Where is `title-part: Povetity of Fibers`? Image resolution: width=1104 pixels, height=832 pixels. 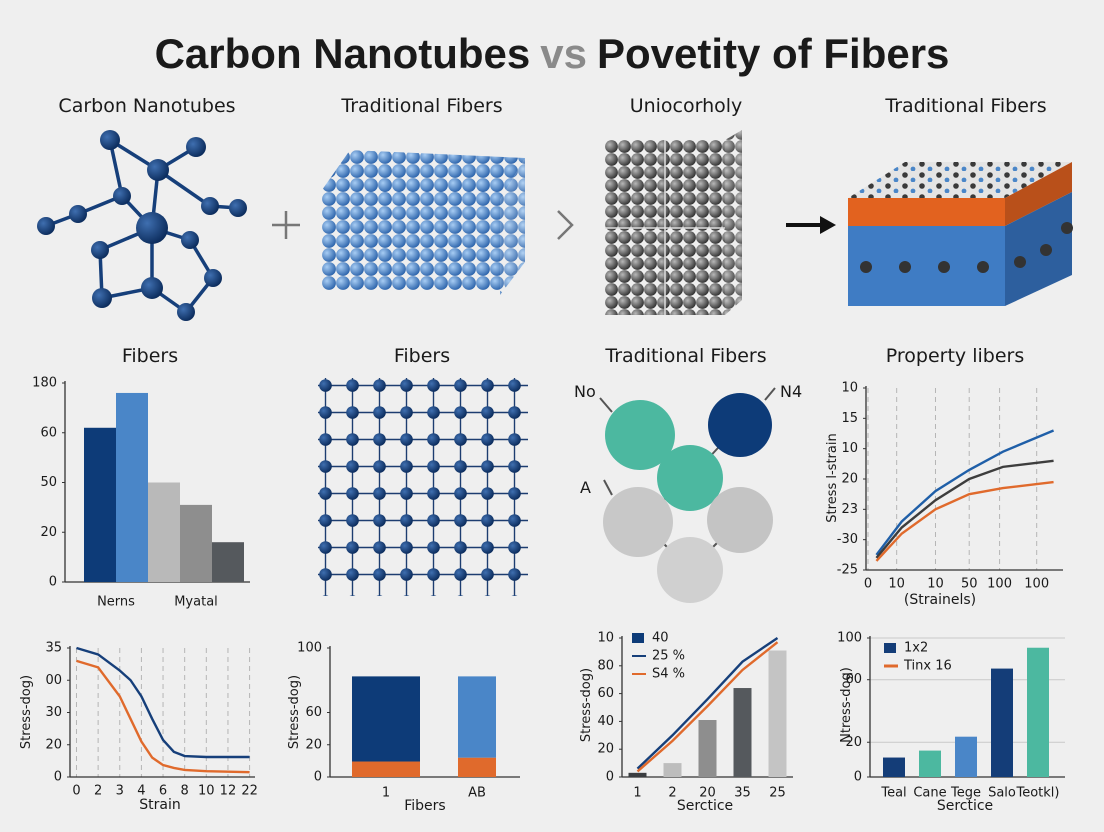
title-part: Povetity of Fibers is located at coordinates (773, 53).